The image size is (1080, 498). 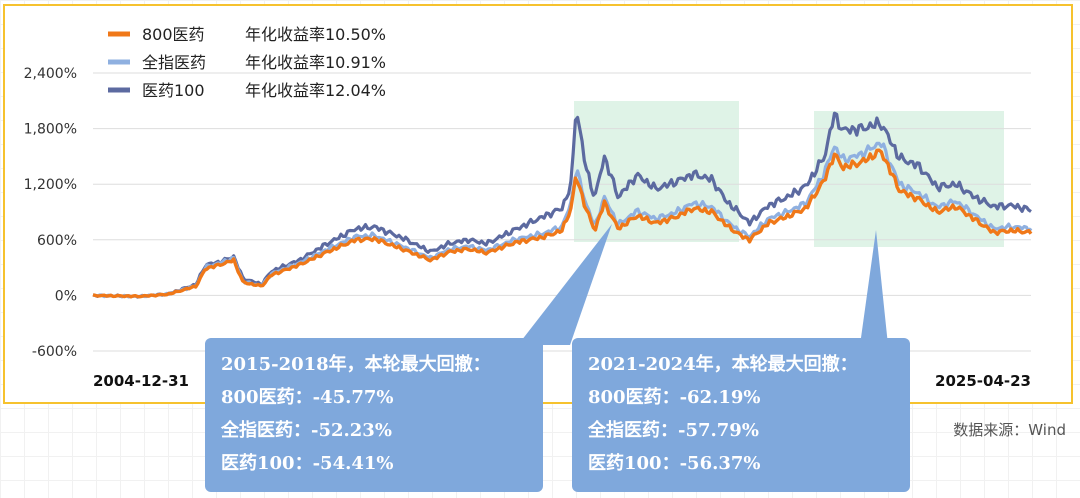 I want to click on y-tick-label: 0%, so click(x=66, y=296).